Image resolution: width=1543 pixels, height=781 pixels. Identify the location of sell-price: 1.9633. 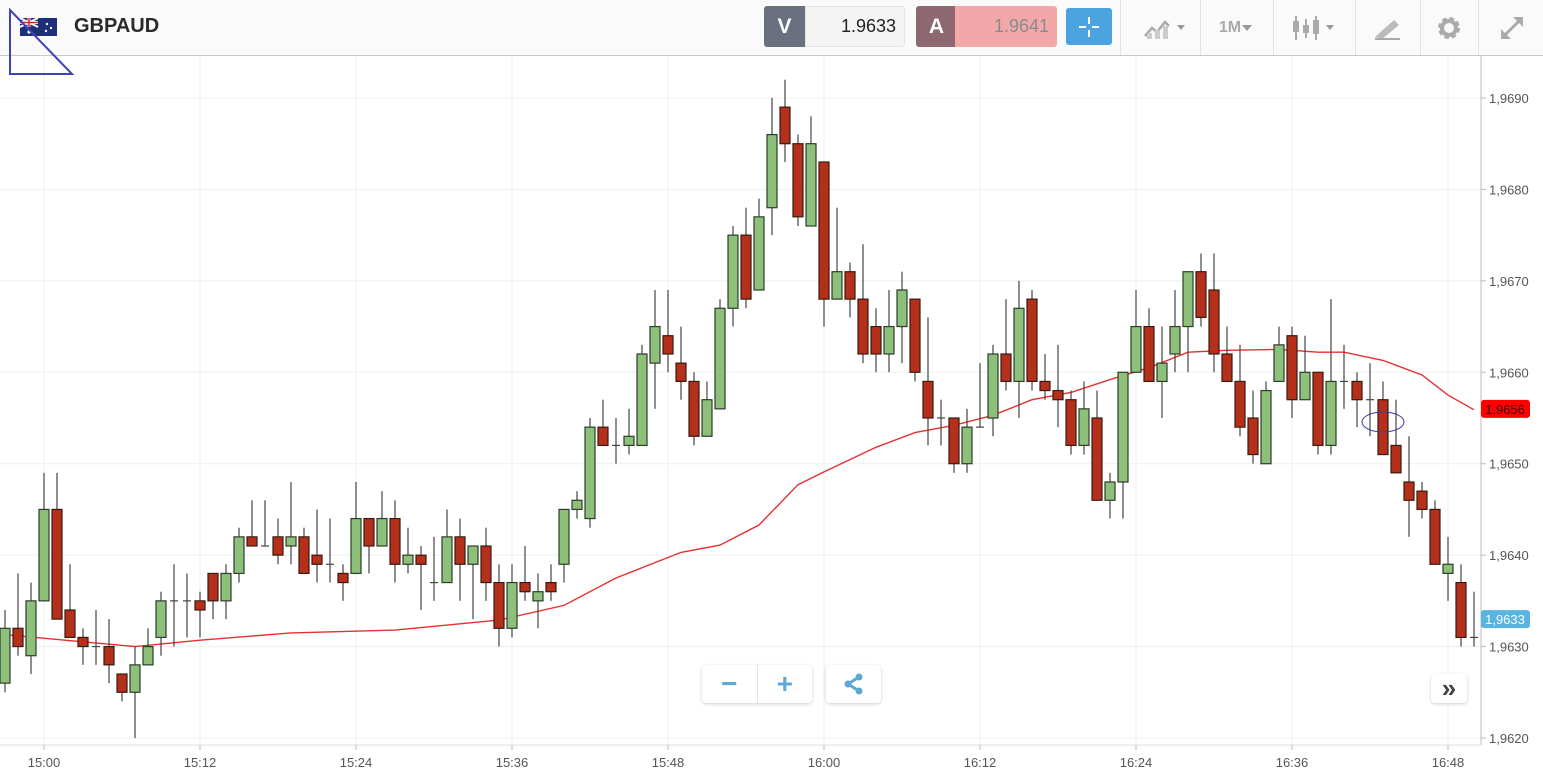
(855, 26).